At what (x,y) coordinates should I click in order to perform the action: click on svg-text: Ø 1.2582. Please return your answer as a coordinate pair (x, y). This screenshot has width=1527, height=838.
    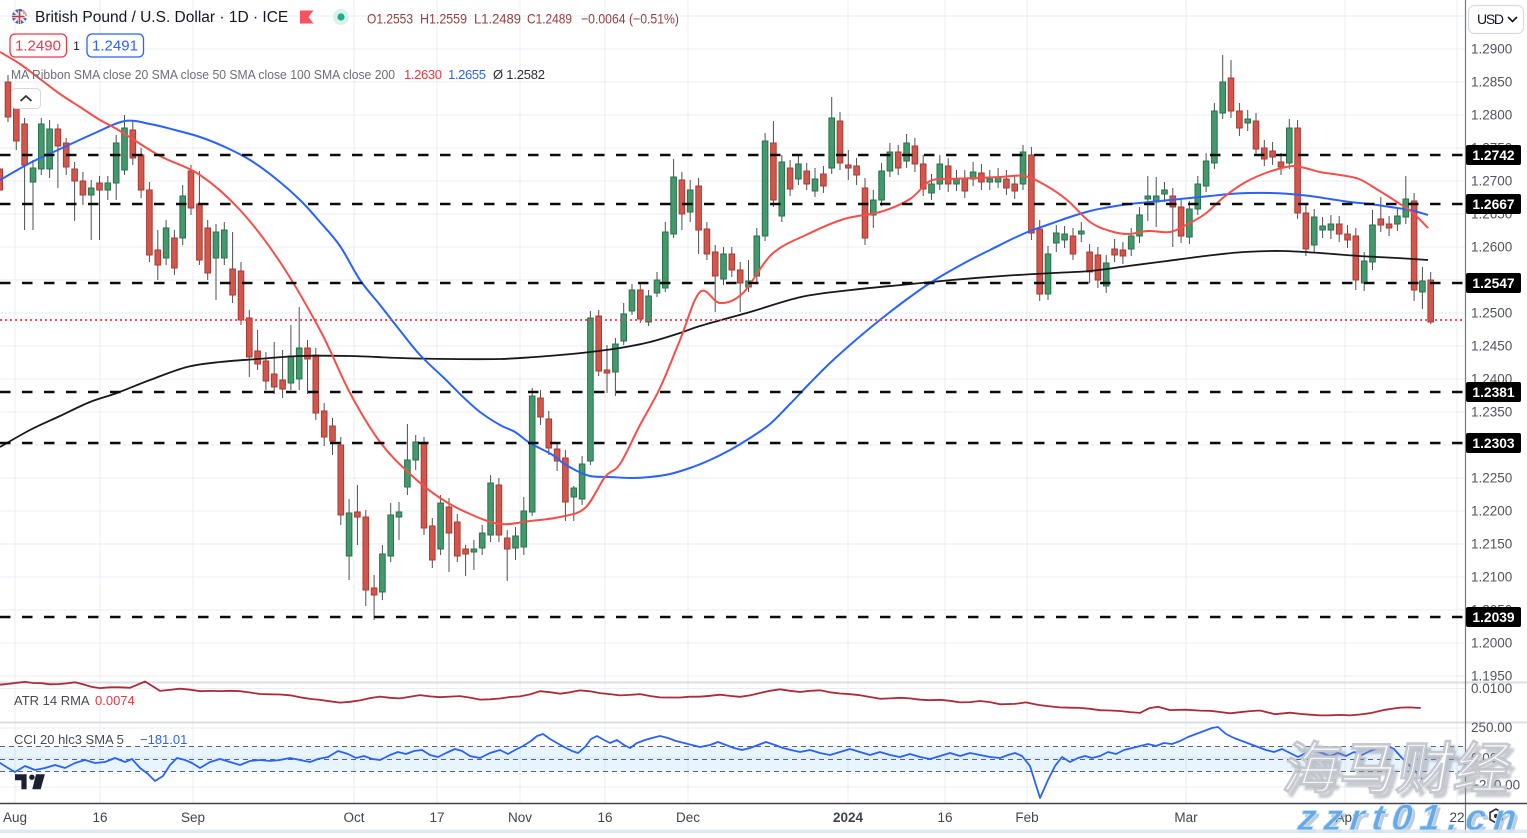
    Looking at the image, I should click on (519, 74).